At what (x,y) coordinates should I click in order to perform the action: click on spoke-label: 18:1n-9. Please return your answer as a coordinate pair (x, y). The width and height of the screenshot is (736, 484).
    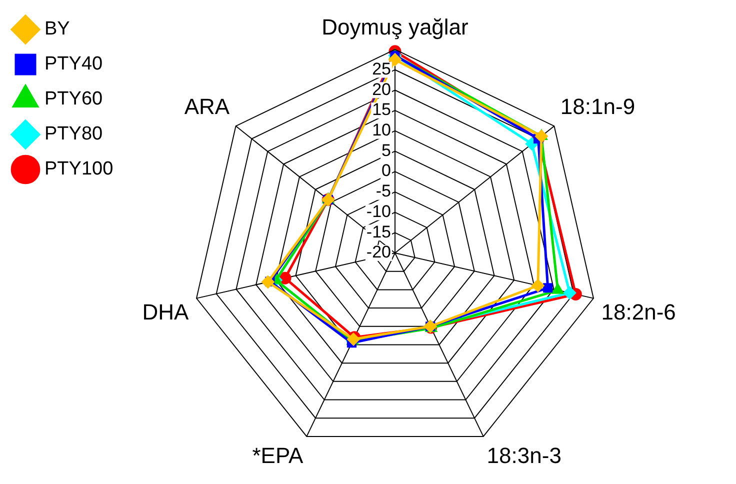
    Looking at the image, I should click on (598, 106).